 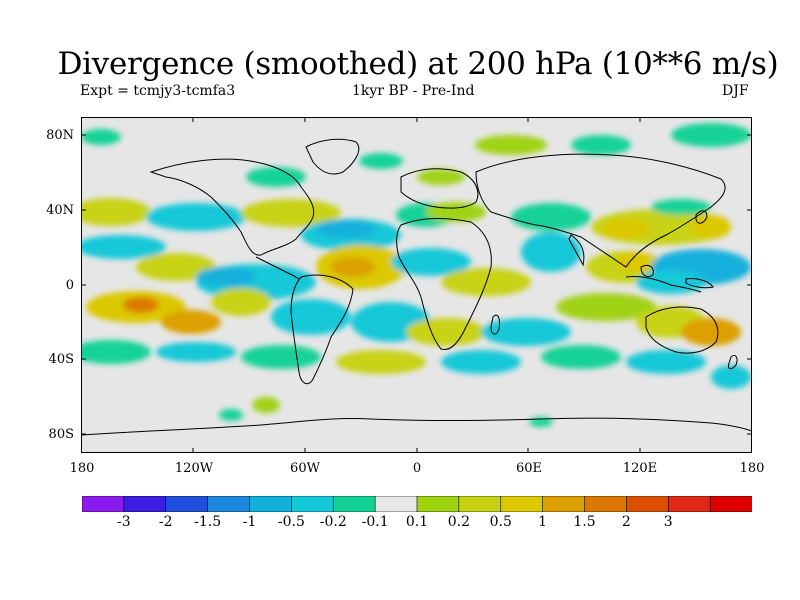 What do you see at coordinates (416, 426) in the screenshot?
I see `coast-antarctica` at bounding box center [416, 426].